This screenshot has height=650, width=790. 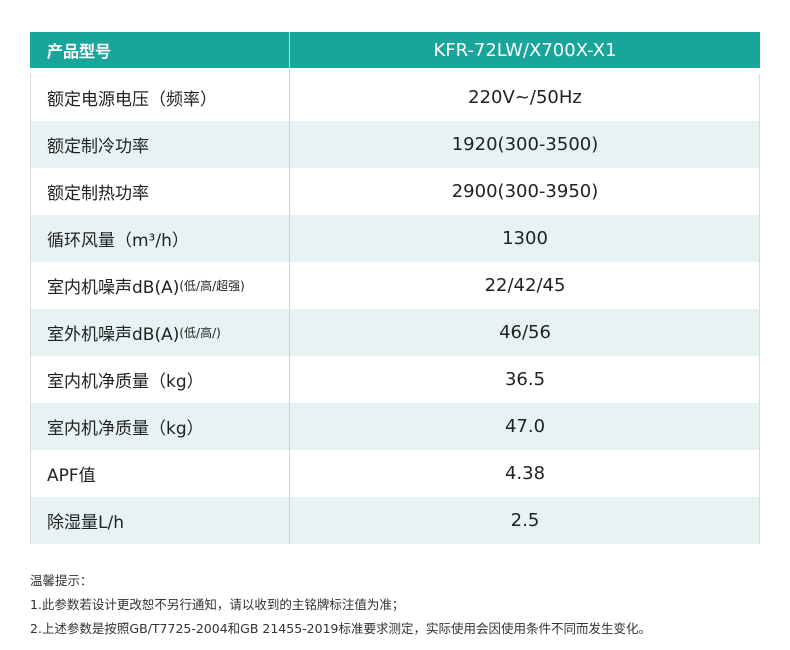 What do you see at coordinates (395, 238) in the screenshot?
I see `table-row: 循环风量（m³/h） 1300` at bounding box center [395, 238].